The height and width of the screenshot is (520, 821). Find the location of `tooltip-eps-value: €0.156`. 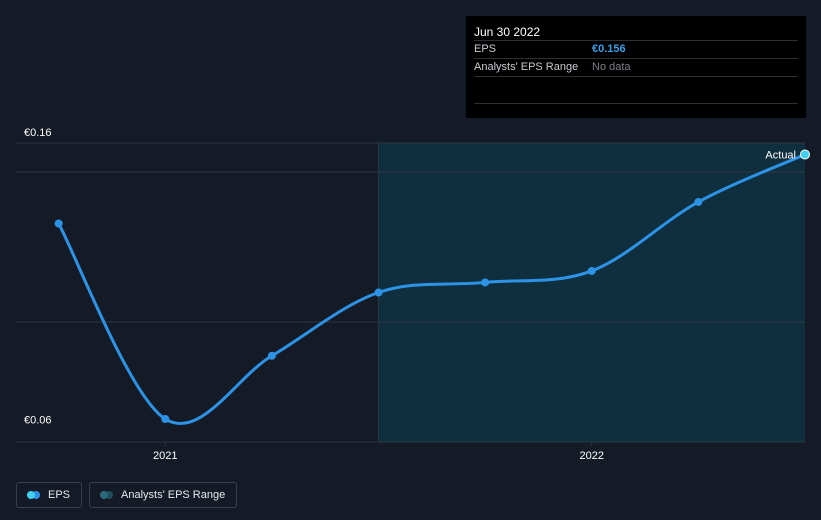

tooltip-eps-value: €0.156 is located at coordinates (609, 49).